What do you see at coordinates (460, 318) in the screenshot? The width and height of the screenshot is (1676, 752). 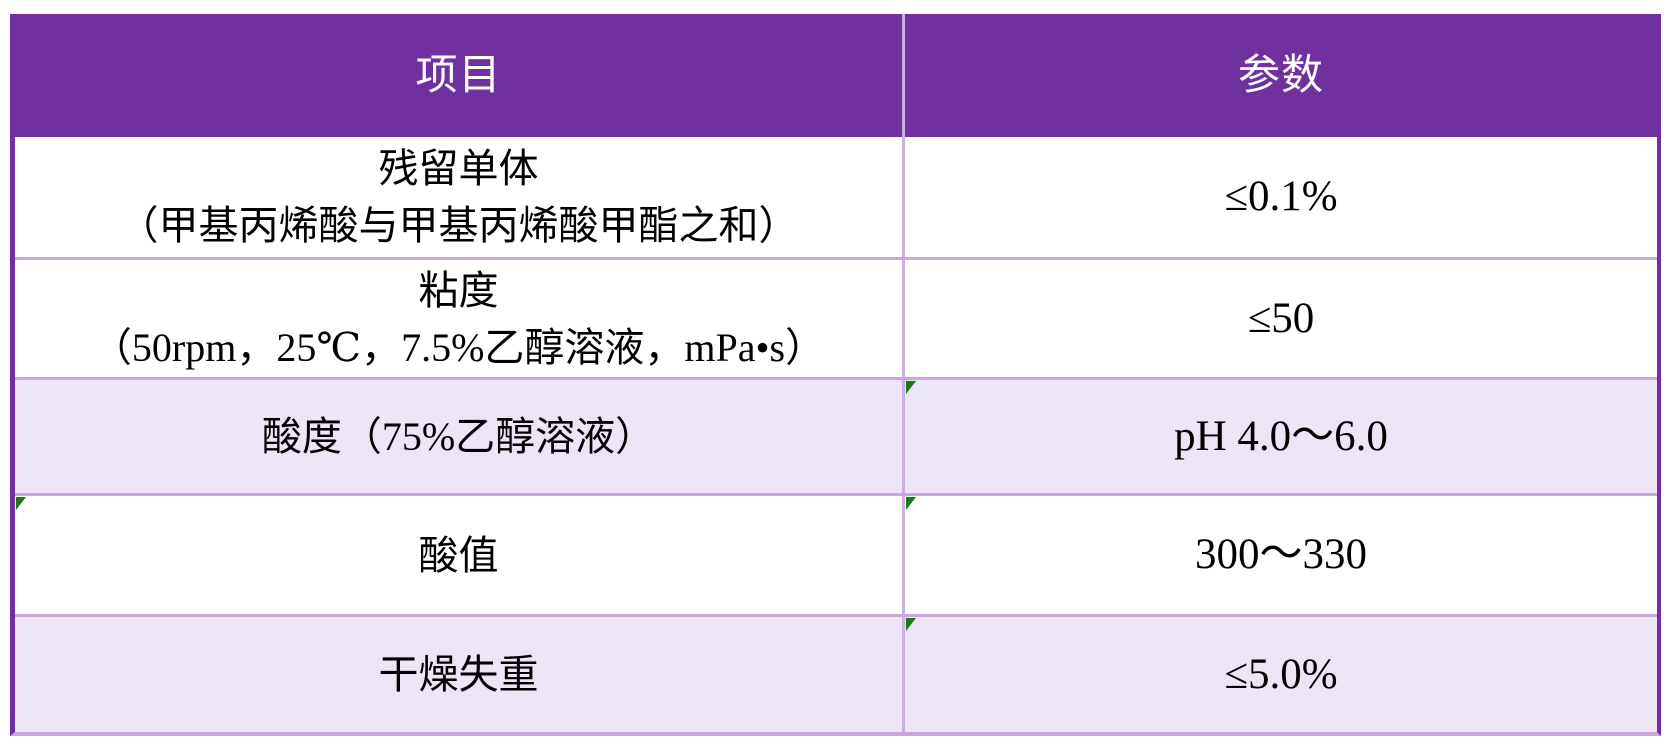 I see `item-cell: 粘度 （50rpm，25℃，7.5%乙醇溶液，mPa•s）` at bounding box center [460, 318].